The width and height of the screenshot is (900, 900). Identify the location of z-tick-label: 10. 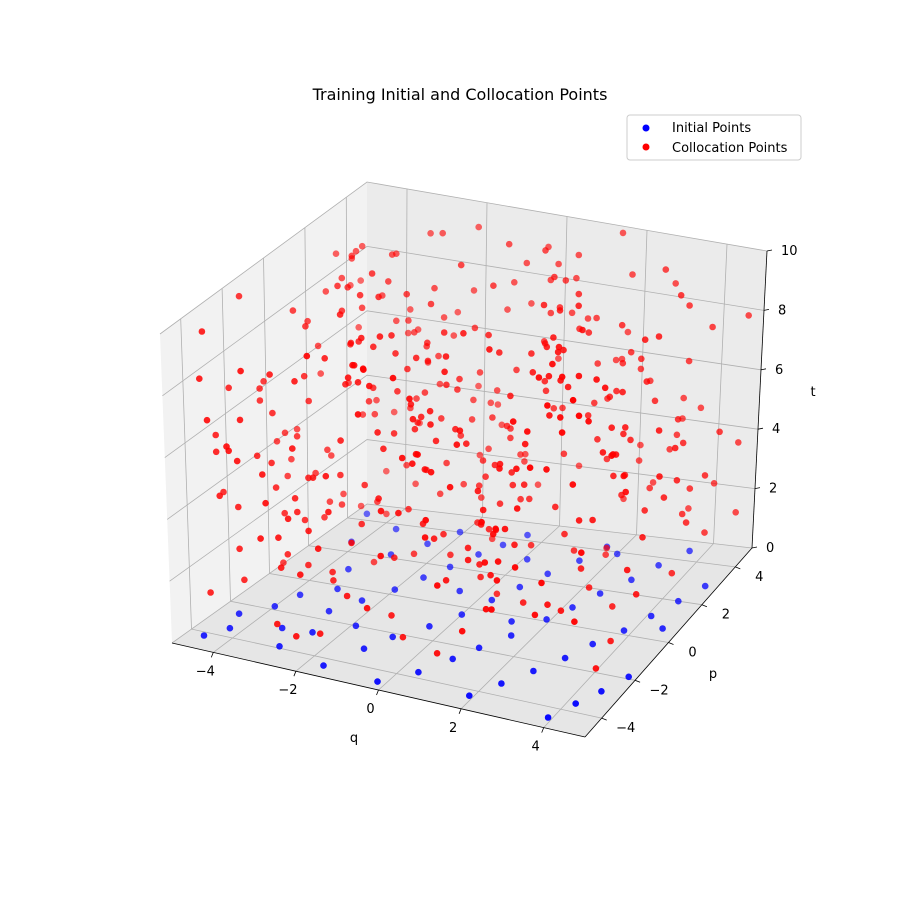
(789, 251).